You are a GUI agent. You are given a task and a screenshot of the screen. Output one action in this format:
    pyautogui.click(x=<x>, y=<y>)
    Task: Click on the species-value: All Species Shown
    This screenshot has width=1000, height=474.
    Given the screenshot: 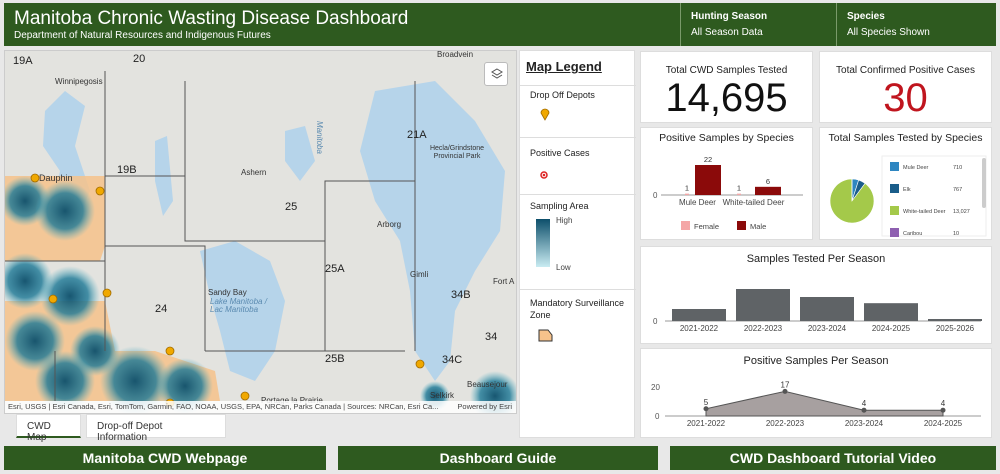 What is the action you would take?
    pyautogui.click(x=888, y=32)
    